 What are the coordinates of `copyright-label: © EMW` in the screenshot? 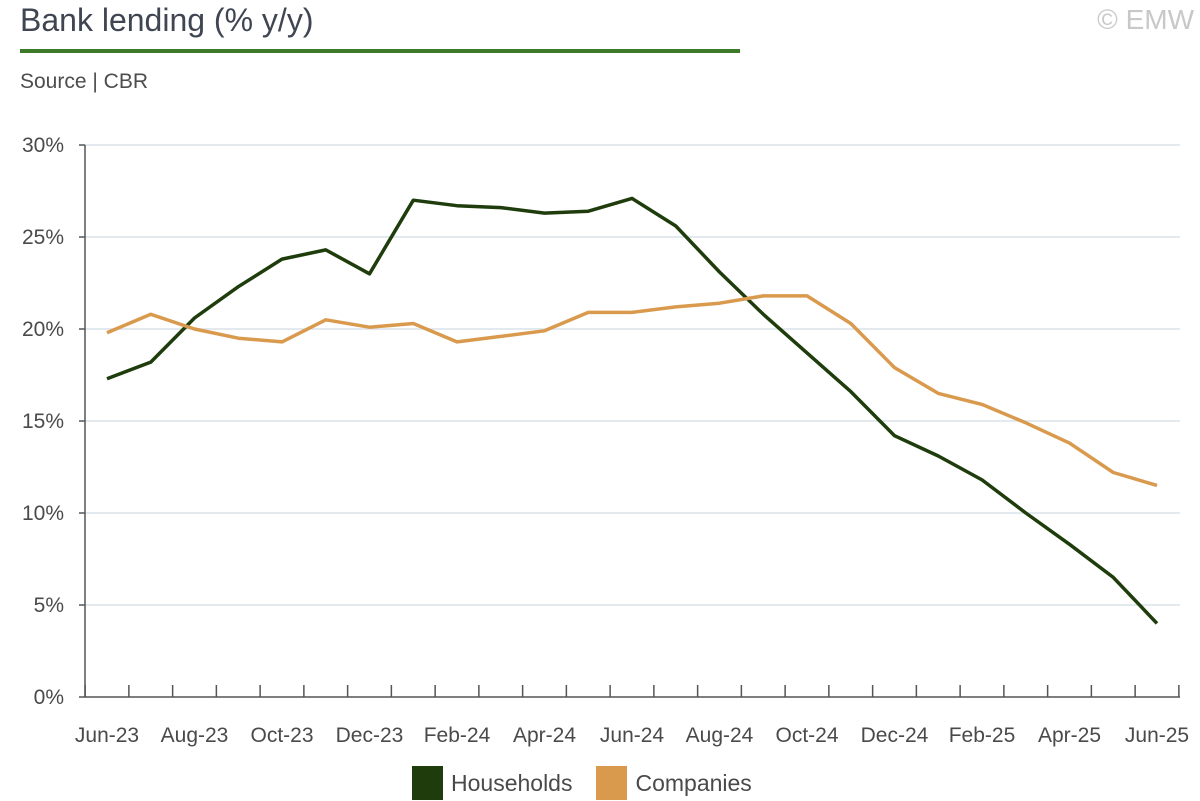 It's located at (1145, 19).